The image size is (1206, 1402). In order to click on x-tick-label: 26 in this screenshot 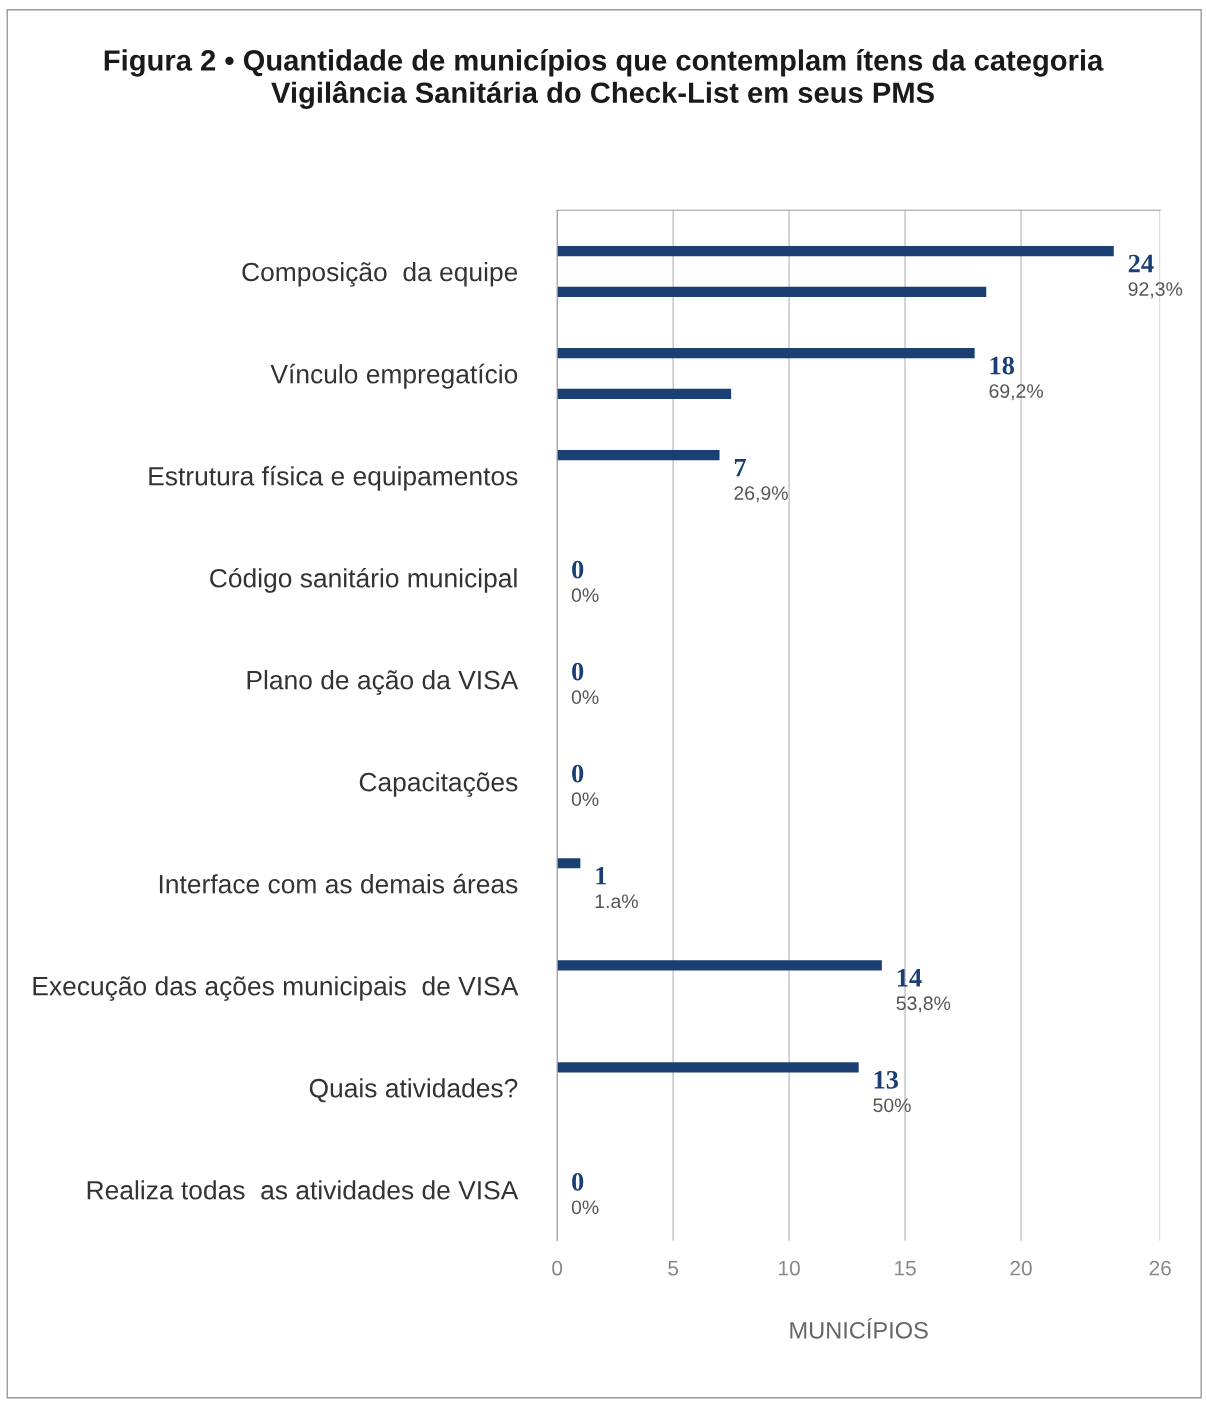, I will do `click(1160, 1268)`.